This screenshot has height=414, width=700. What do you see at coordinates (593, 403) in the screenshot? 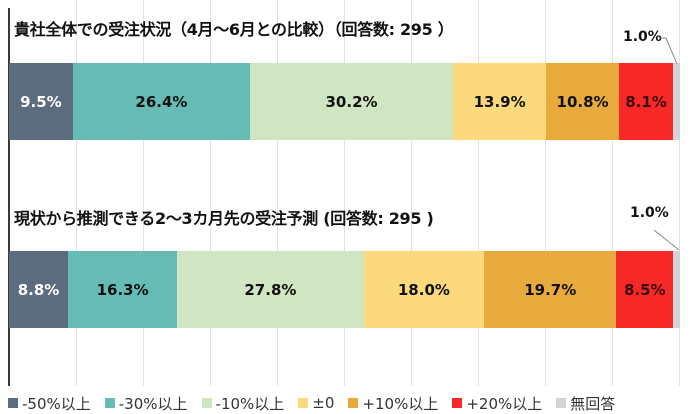
I see `legend-label: 無回答` at bounding box center [593, 403].